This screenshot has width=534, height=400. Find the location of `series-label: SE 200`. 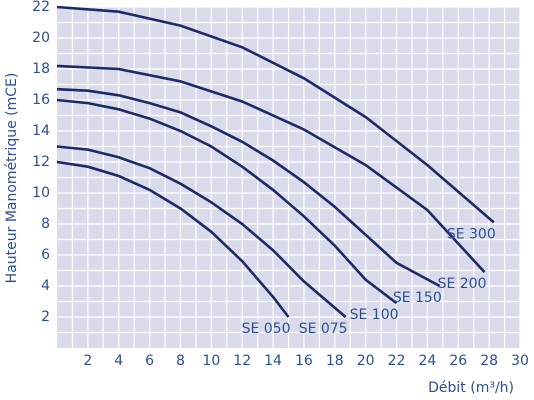

series-label: SE 200 is located at coordinates (462, 284).